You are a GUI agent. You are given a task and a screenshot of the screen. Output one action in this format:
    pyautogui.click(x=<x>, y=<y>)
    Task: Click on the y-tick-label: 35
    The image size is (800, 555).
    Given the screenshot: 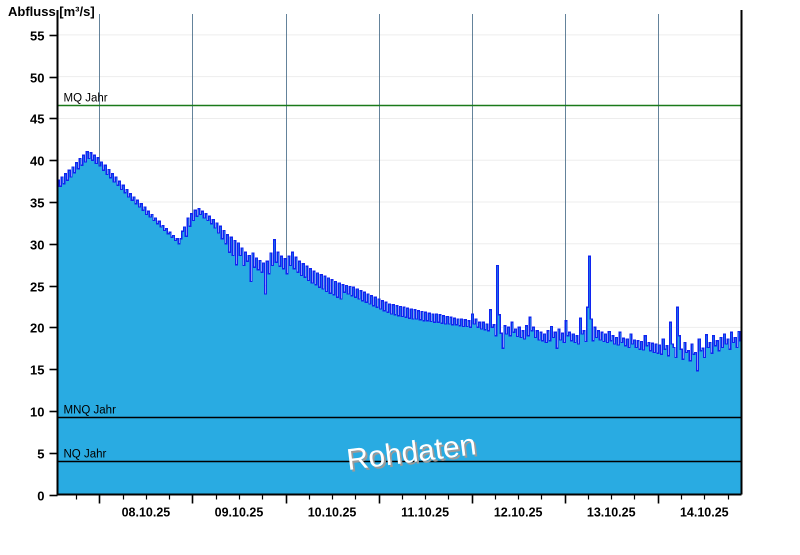 What is the action you would take?
    pyautogui.click(x=37, y=203)
    